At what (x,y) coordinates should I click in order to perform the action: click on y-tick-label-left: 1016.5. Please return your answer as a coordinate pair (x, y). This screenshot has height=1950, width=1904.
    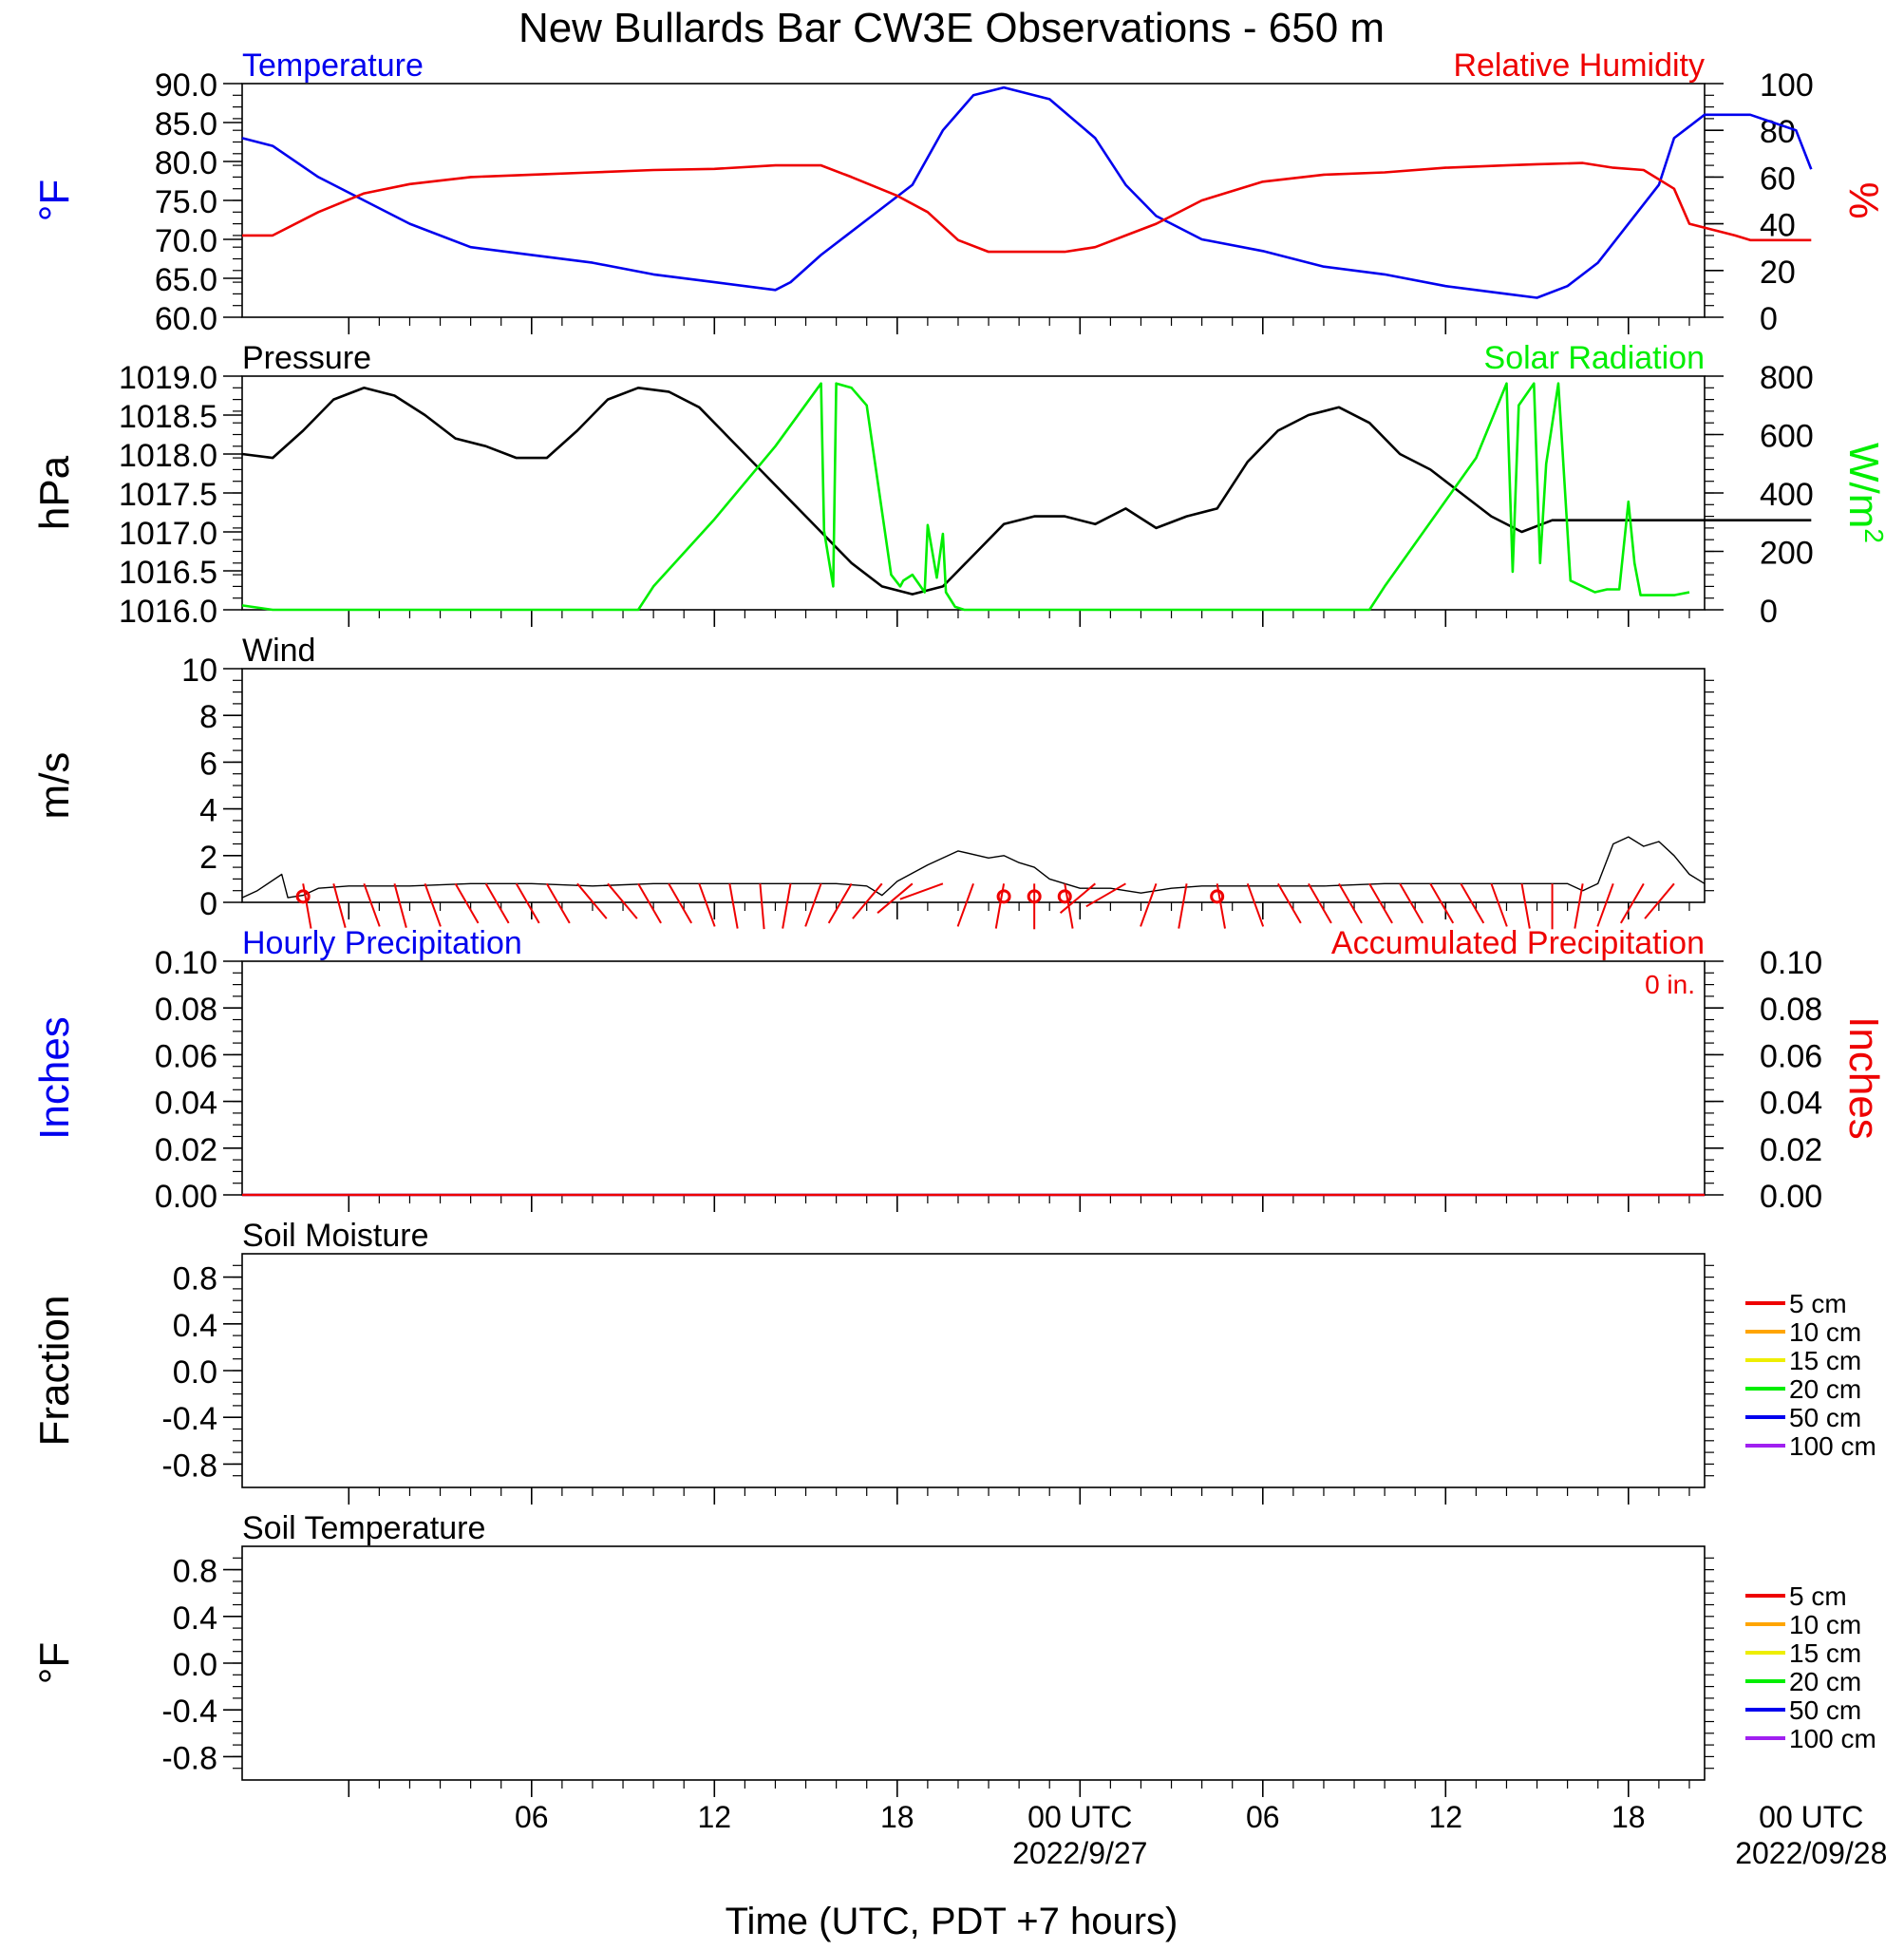
    Looking at the image, I should click on (168, 573).